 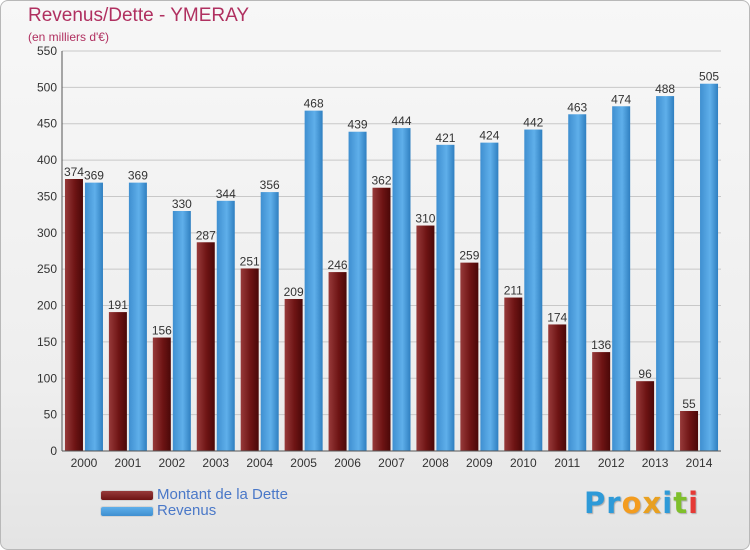 I want to click on data-label-debt-2010: 211, so click(x=513, y=291).